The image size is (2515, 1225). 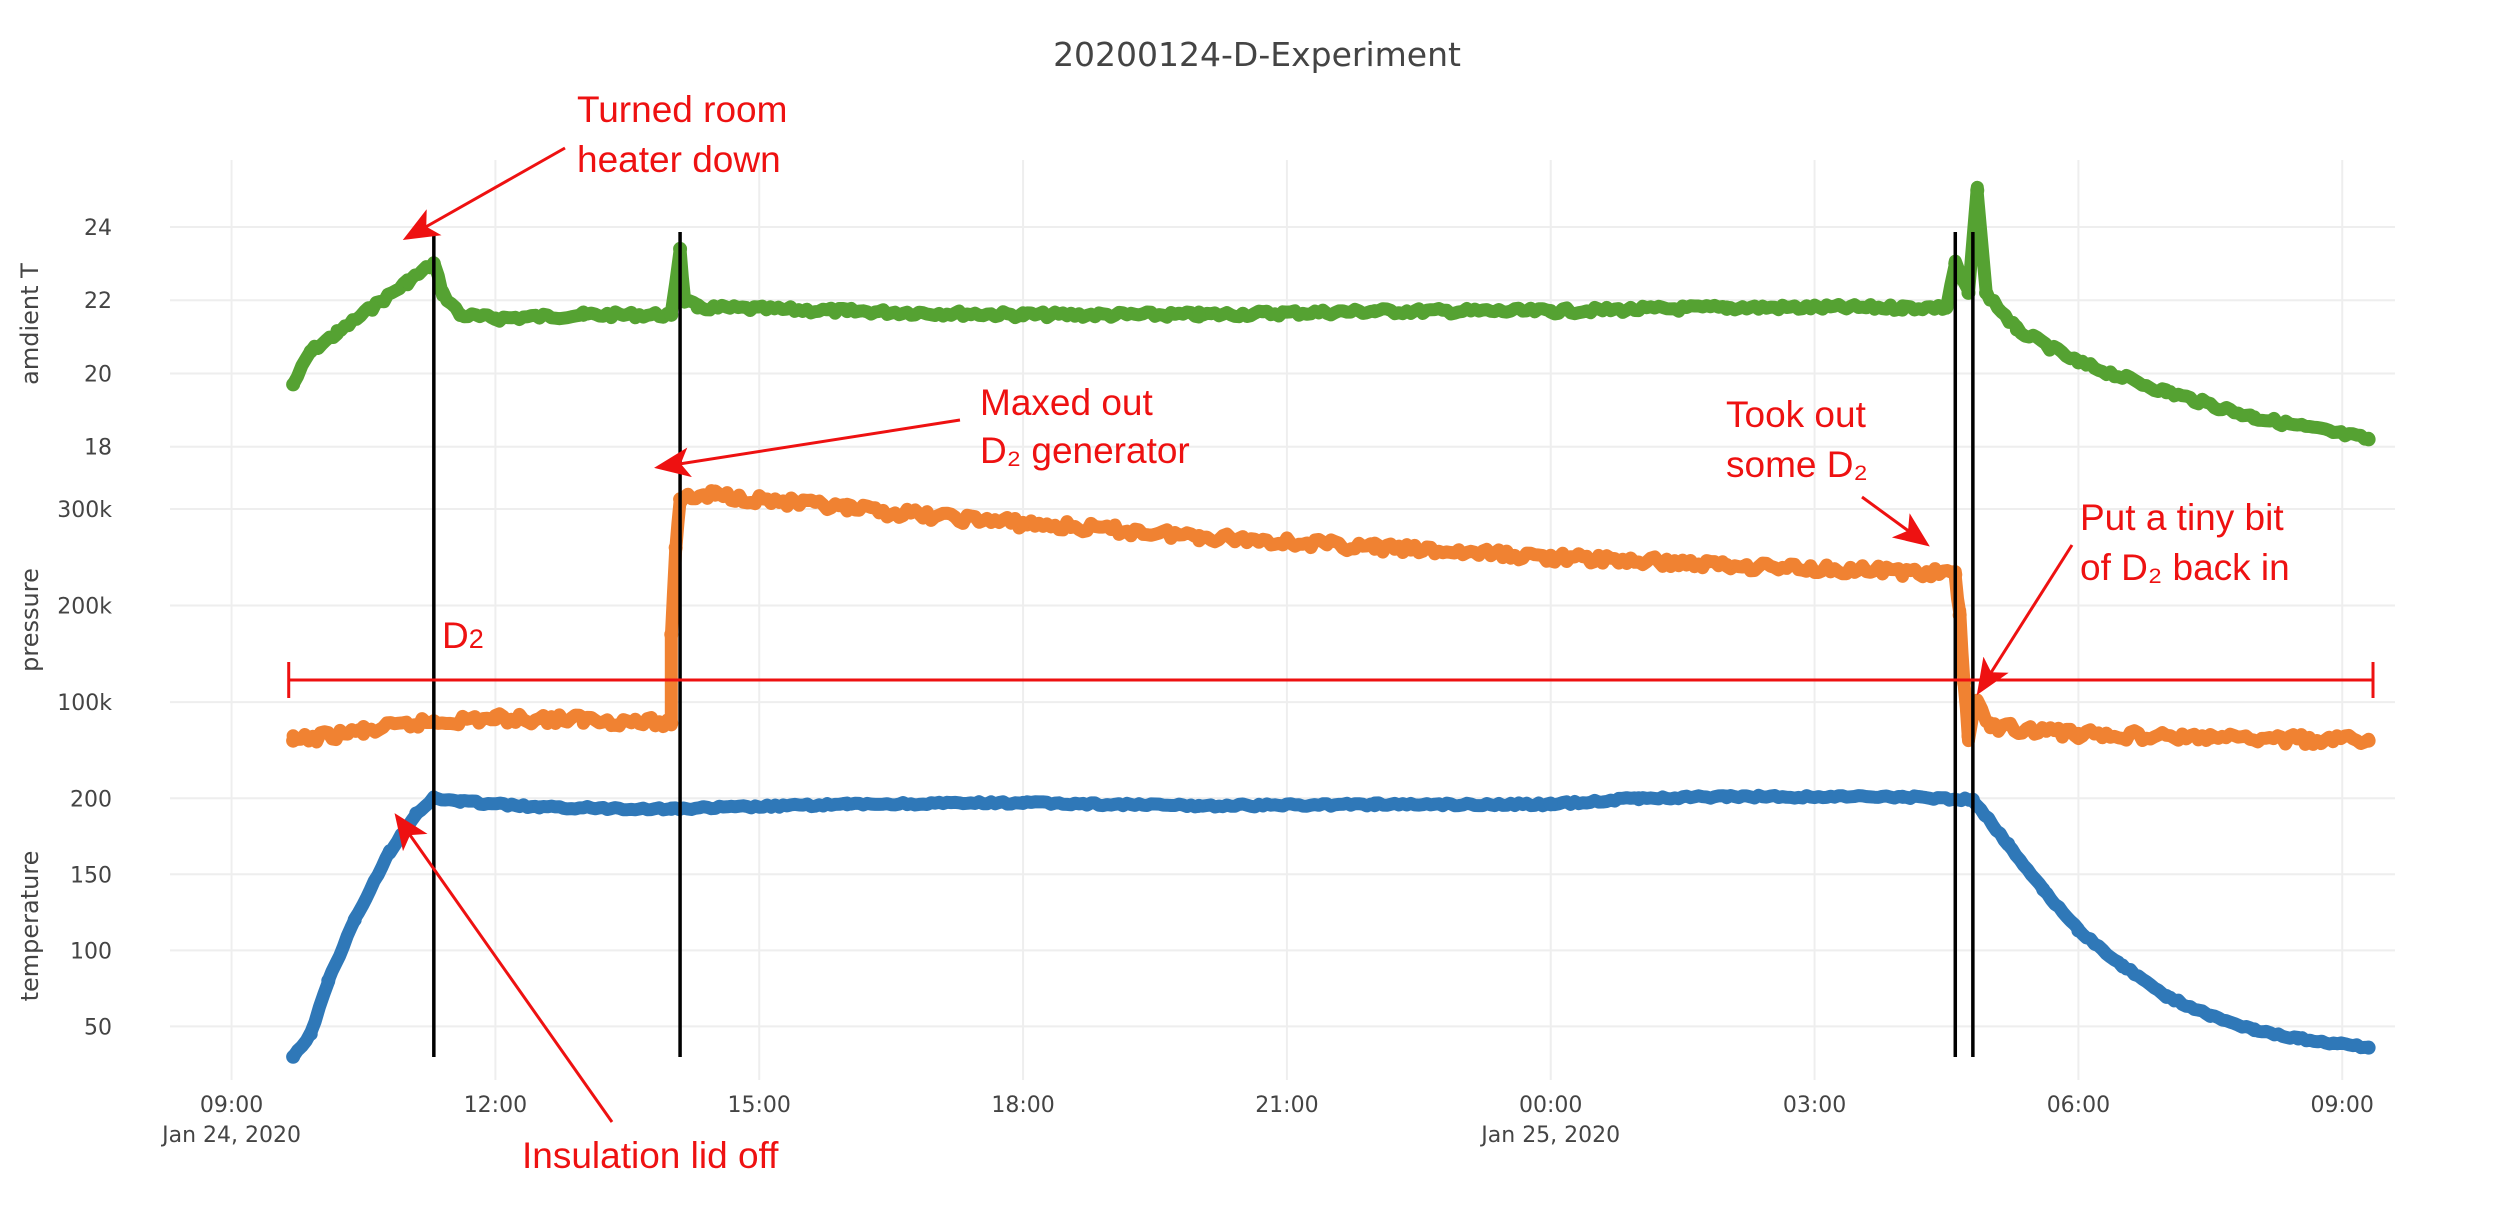 What do you see at coordinates (495, 1105) in the screenshot?
I see `x-tick-label: 12:00` at bounding box center [495, 1105].